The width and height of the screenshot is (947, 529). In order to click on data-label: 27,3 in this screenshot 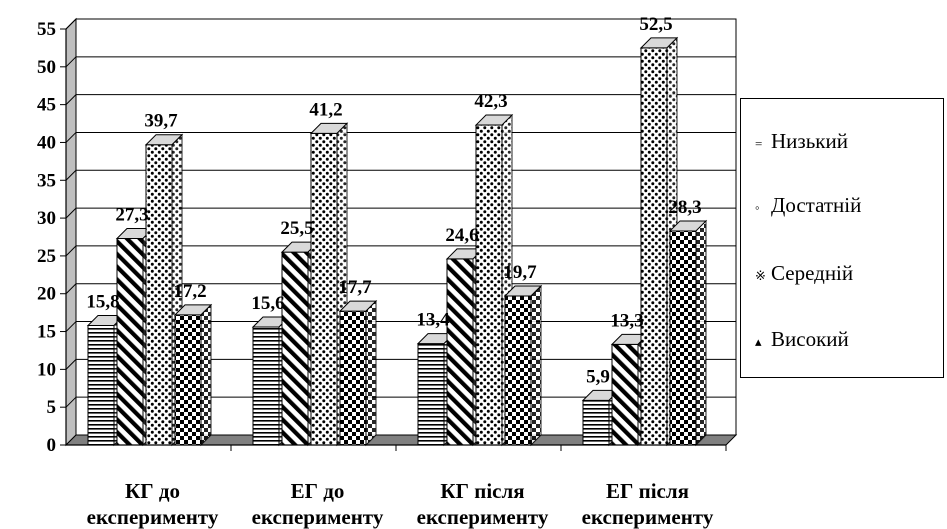, I will do `click(131, 215)`.